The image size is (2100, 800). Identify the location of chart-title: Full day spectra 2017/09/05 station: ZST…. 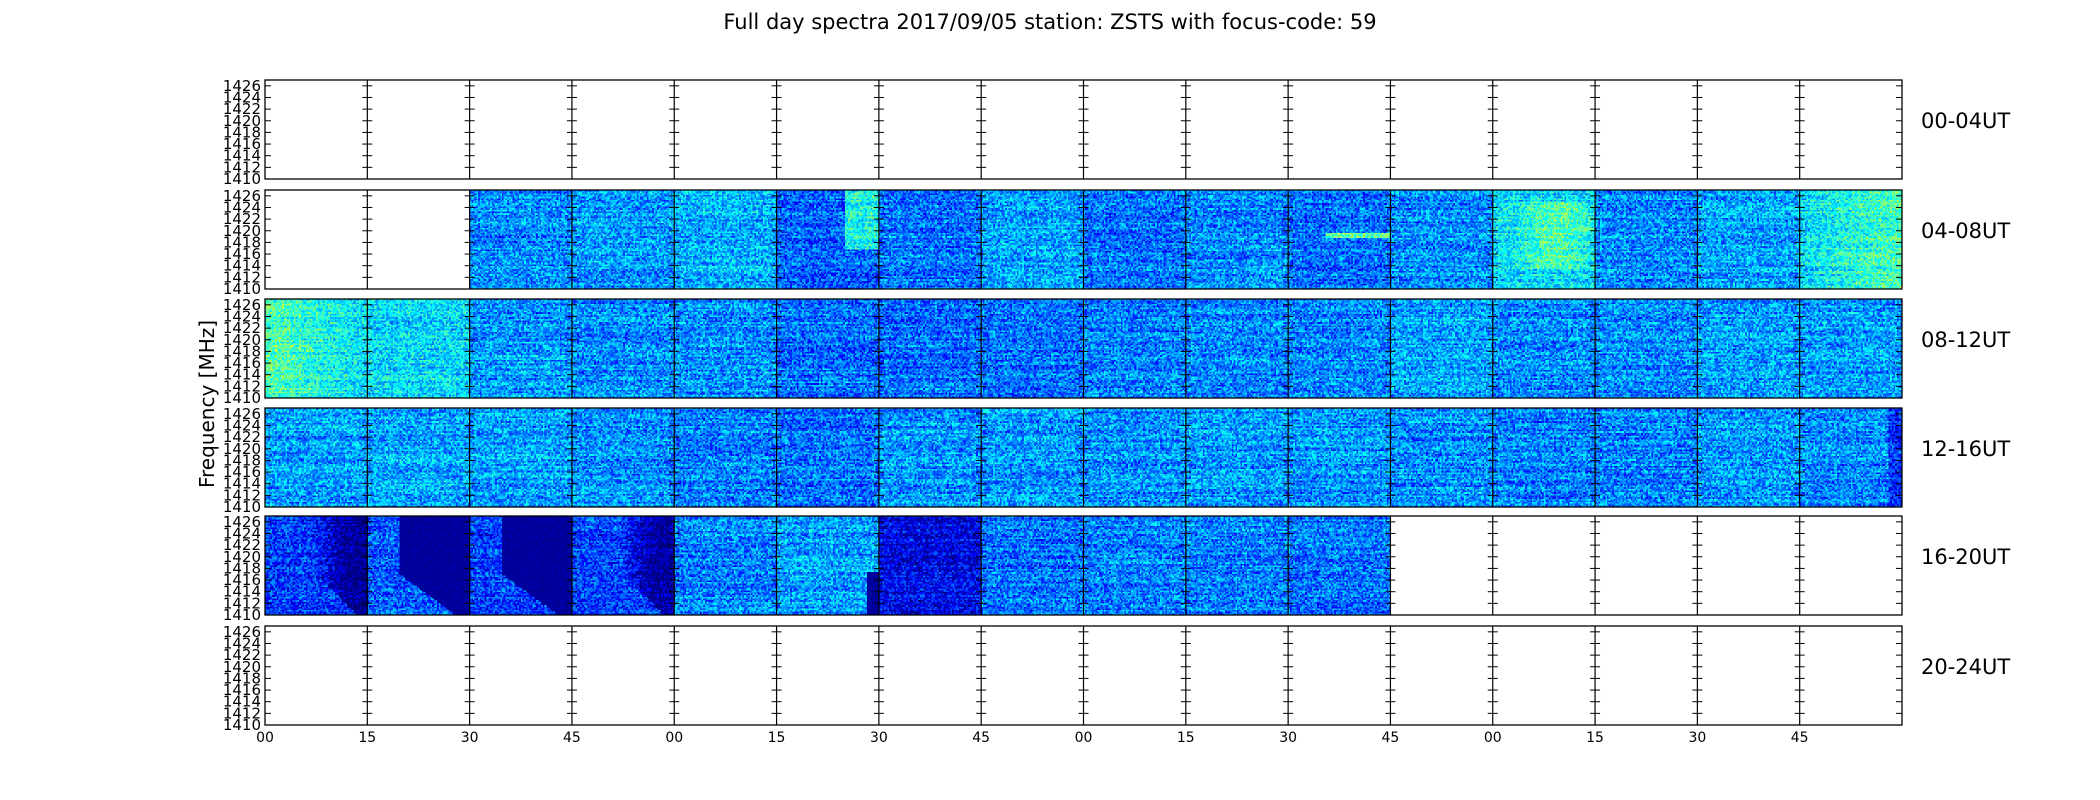
(1050, 22).